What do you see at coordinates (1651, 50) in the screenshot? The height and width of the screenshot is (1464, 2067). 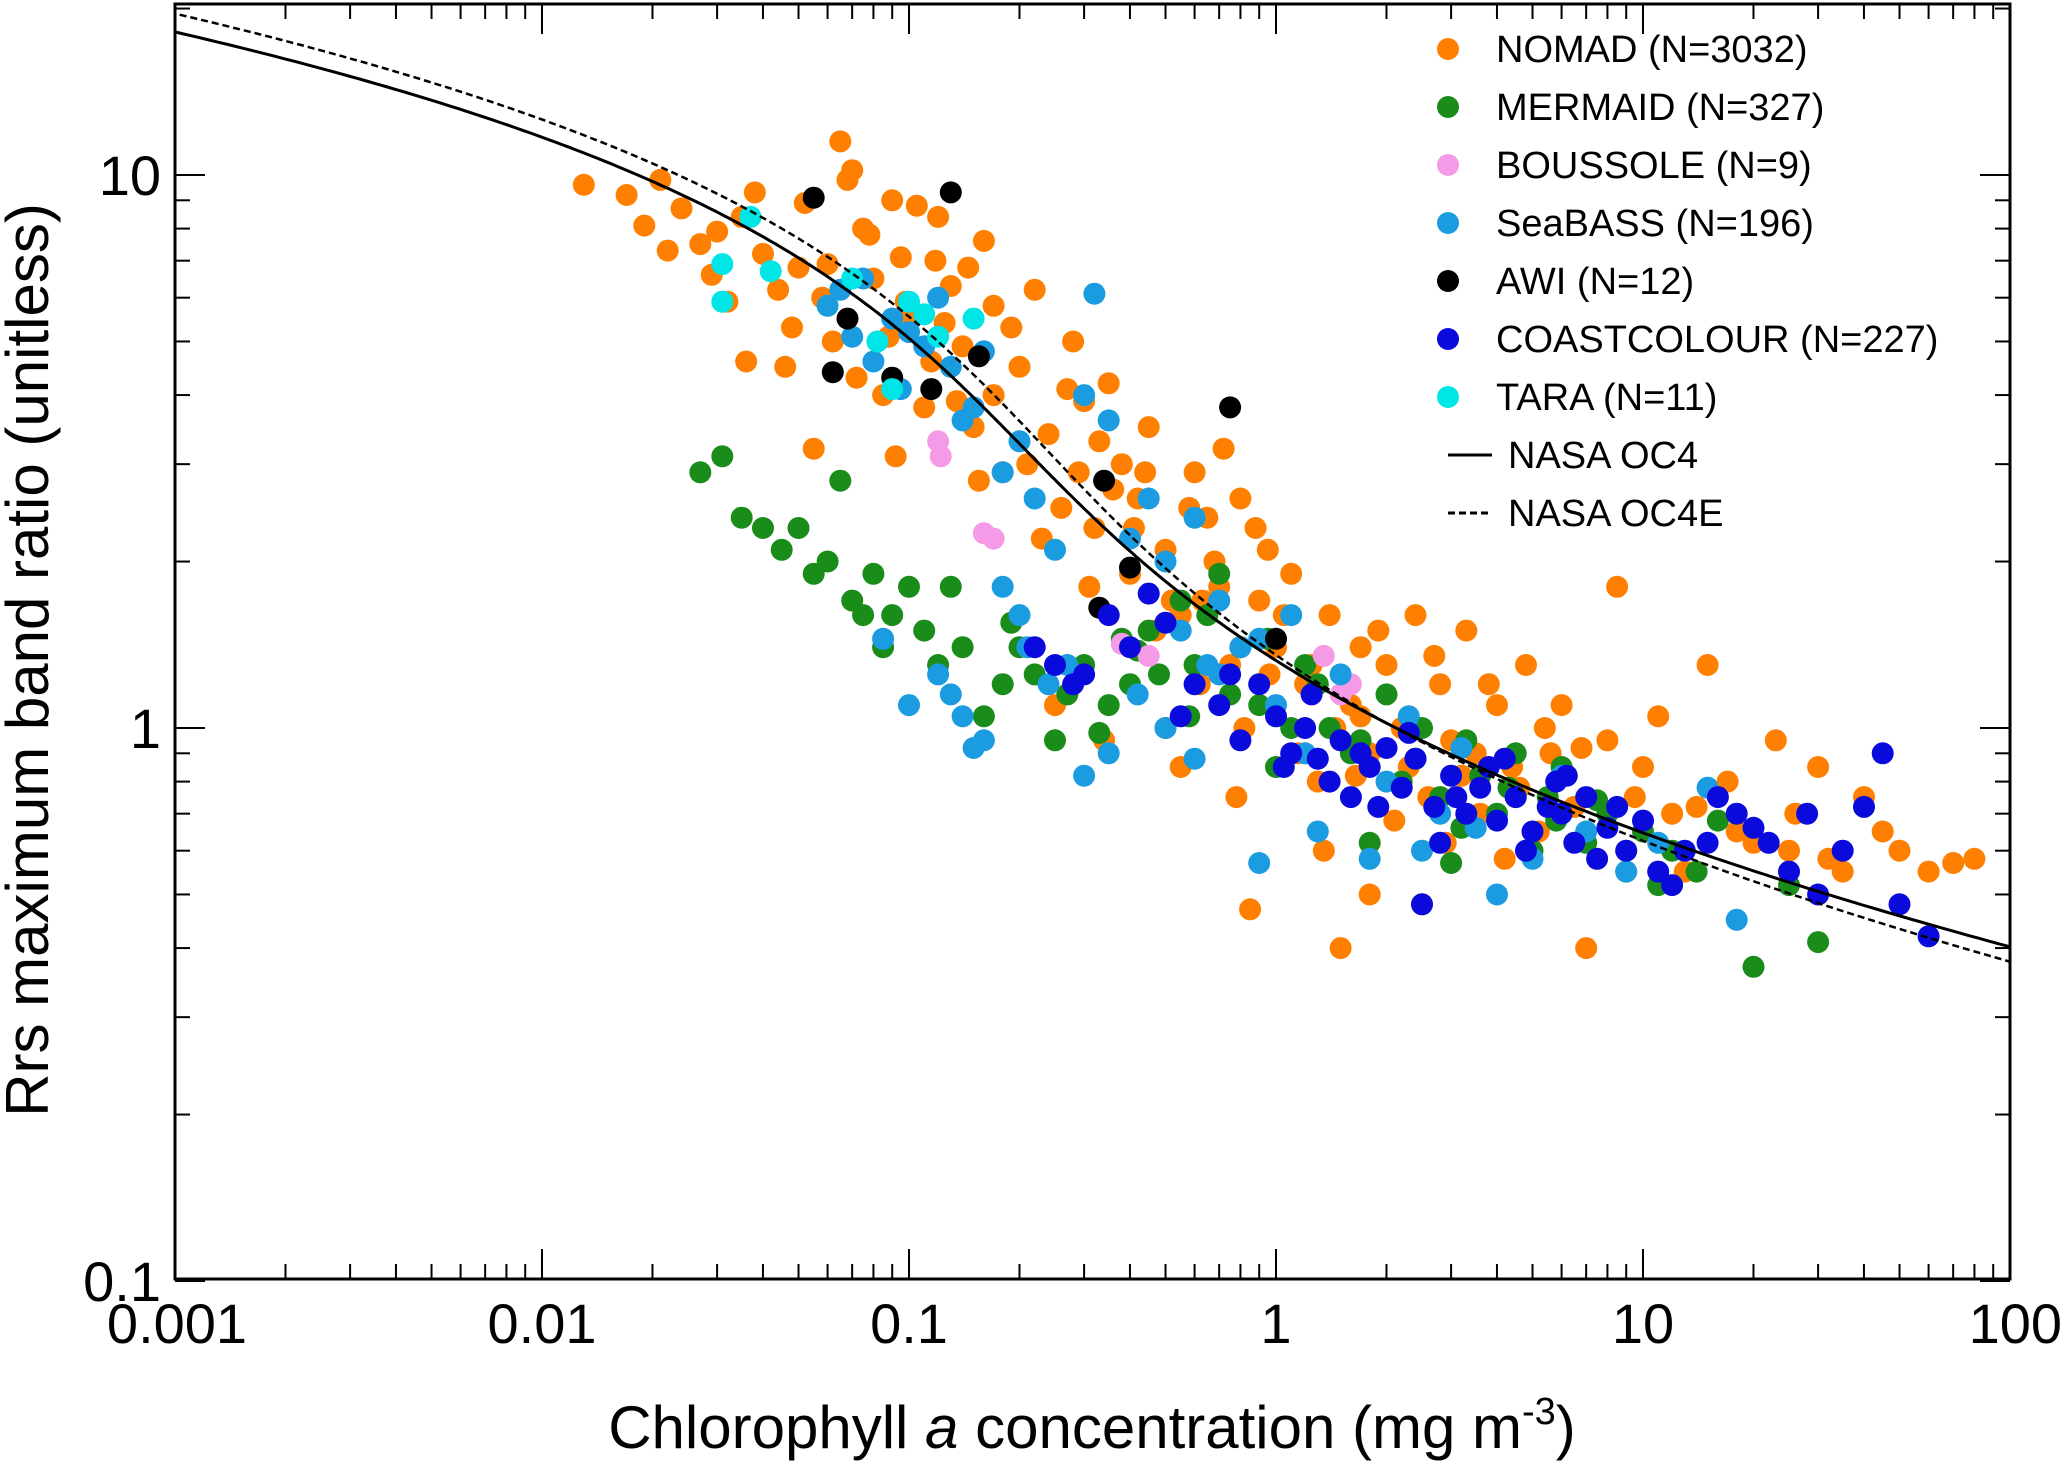 I see `legend-label: NOMAD (N=3032)` at bounding box center [1651, 50].